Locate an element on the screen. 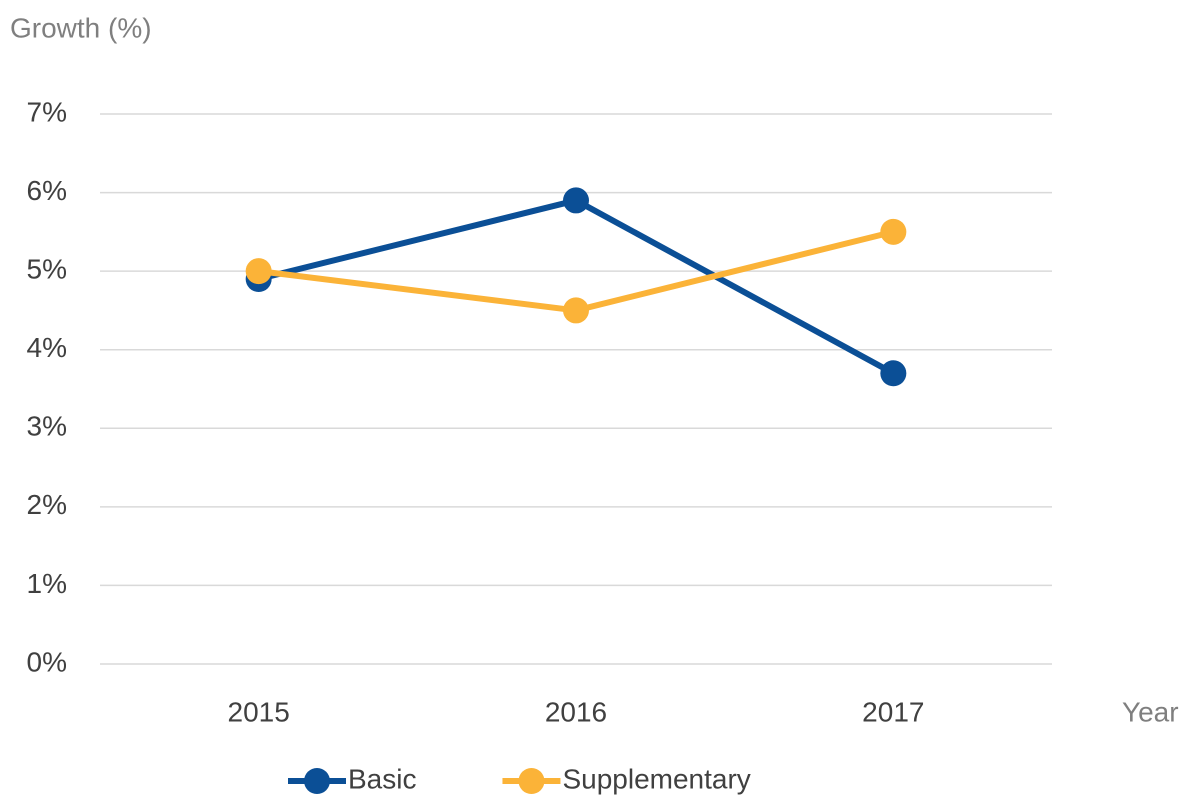 This screenshot has height=809, width=1202. y-tick-label: 5% is located at coordinates (47, 269).